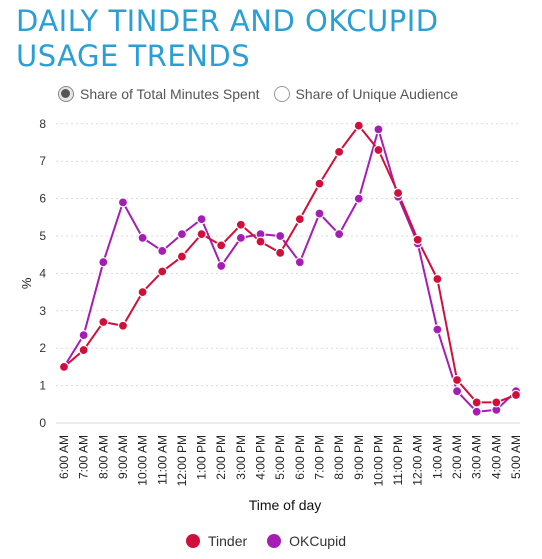  What do you see at coordinates (42, 236) in the screenshot?
I see `y-tick-label: 5` at bounding box center [42, 236].